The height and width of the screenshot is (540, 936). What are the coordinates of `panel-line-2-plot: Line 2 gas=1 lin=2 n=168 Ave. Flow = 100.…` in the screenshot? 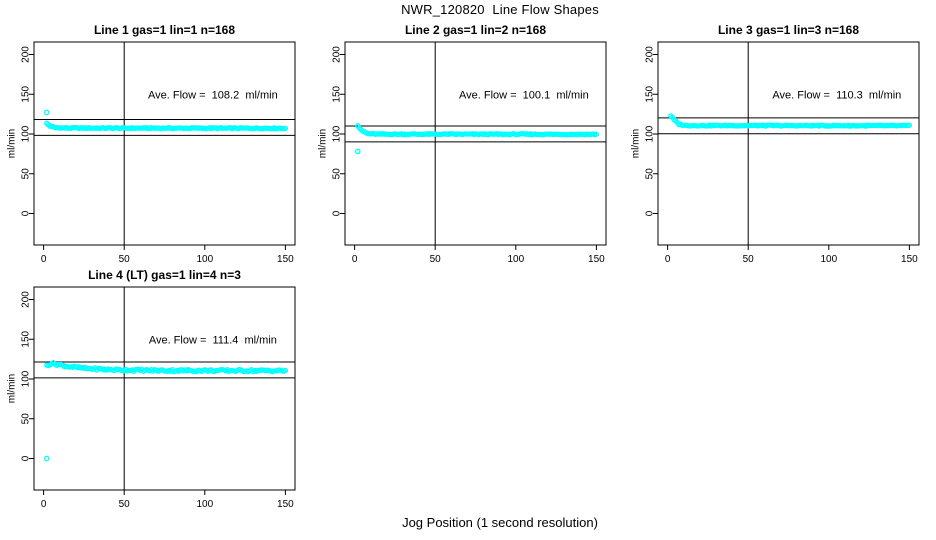 It's located at (462, 144).